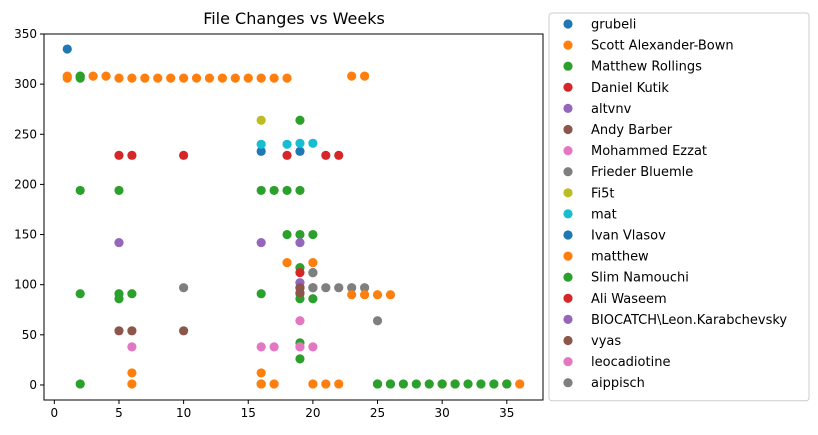  Describe the element at coordinates (442, 413) in the screenshot. I see `x-tick-label: 30` at that location.